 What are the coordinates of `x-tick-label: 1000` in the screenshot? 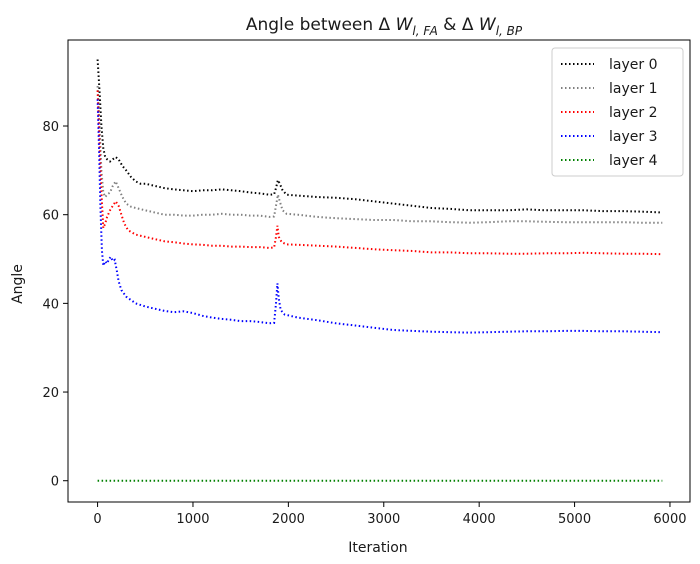 It's located at (192, 519).